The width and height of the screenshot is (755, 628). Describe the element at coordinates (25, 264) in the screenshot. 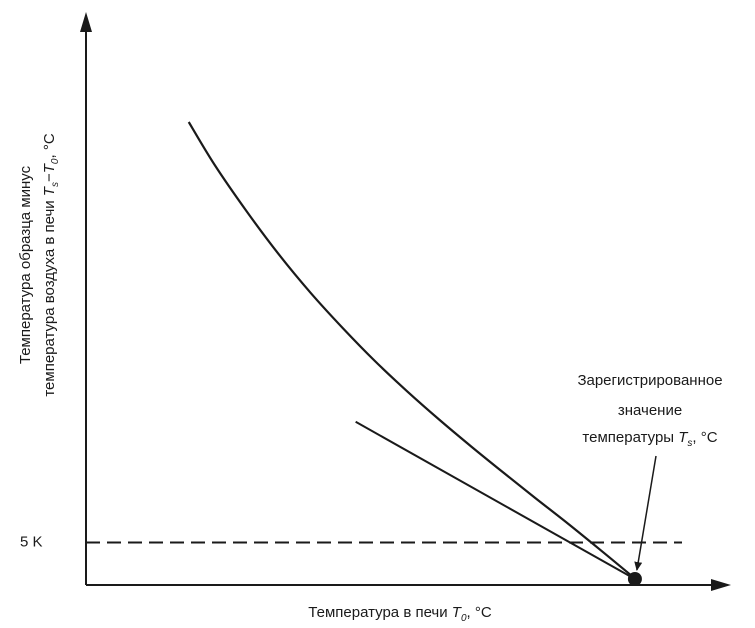

I see `y-axis-label-line-1: Температура образца минус` at that location.